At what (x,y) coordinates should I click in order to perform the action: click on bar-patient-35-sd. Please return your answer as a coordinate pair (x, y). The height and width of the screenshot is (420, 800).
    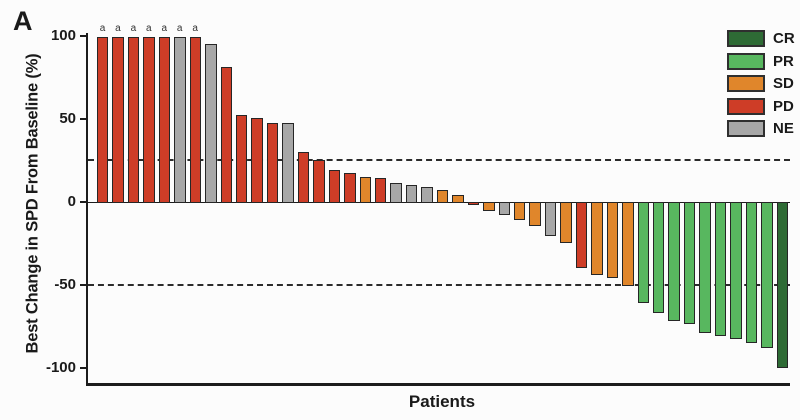
    Looking at the image, I should click on (628, 244).